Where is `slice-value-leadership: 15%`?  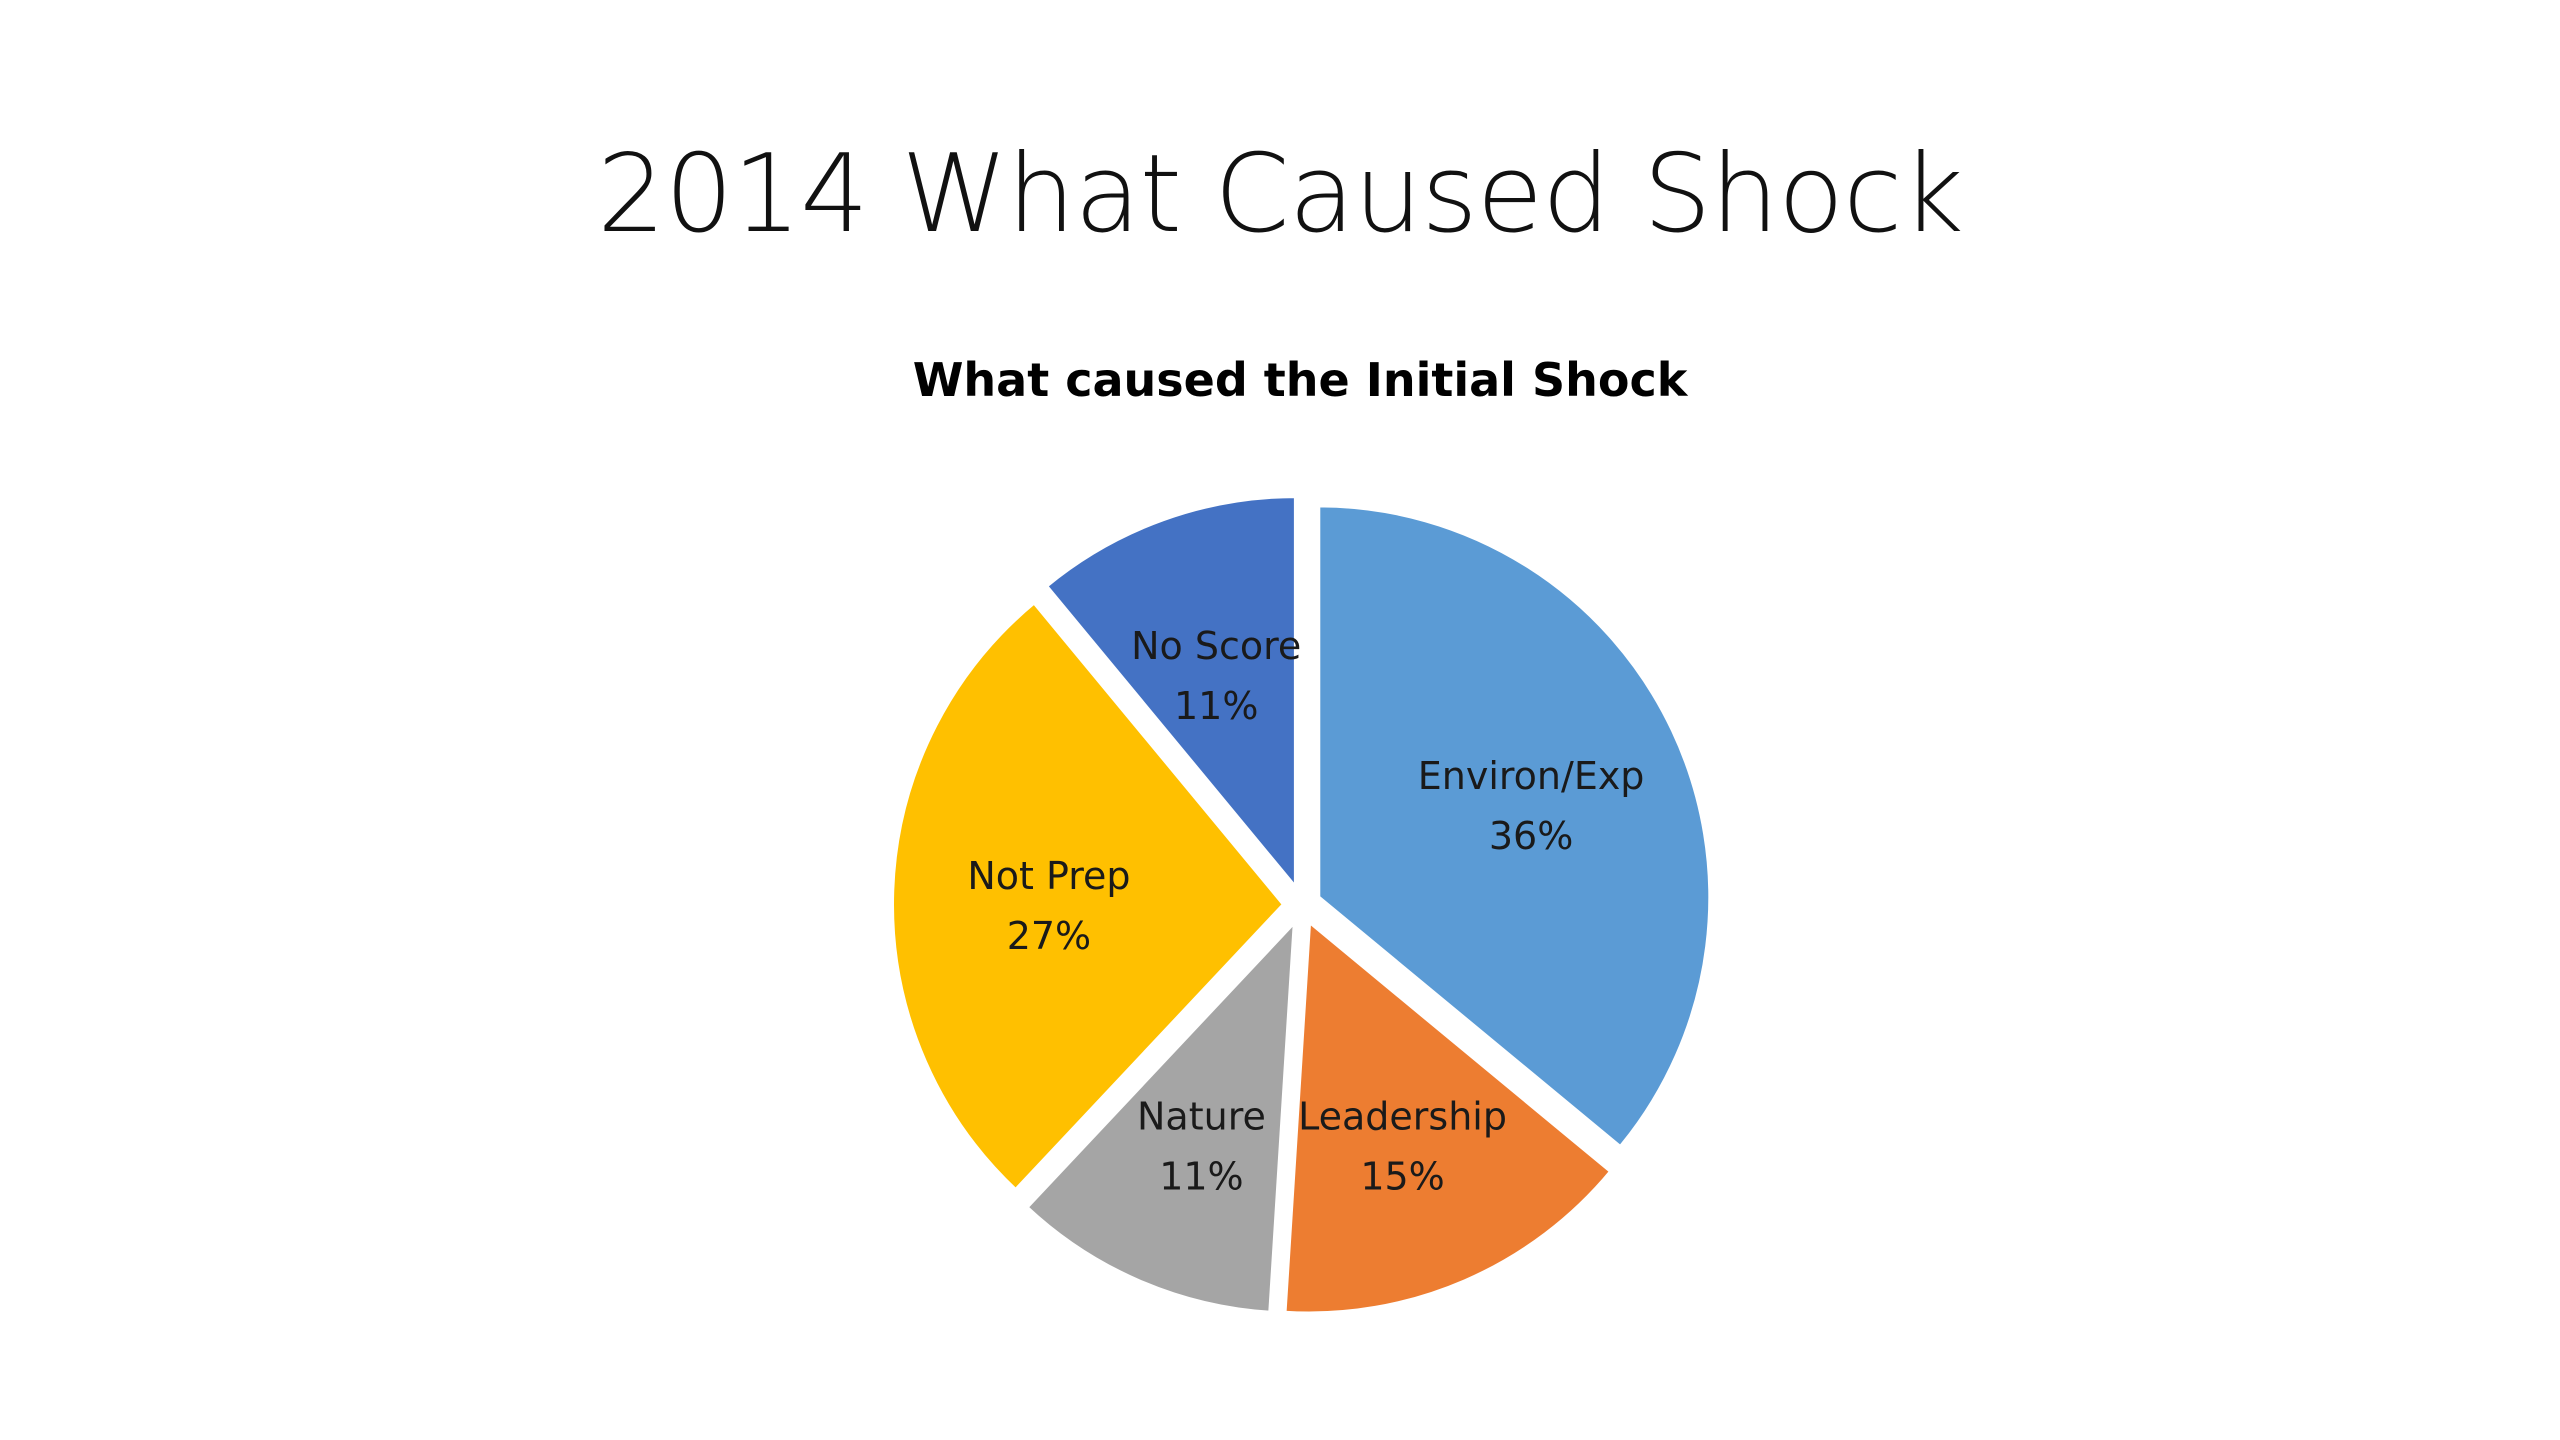 slice-value-leadership: 15% is located at coordinates (1402, 1176).